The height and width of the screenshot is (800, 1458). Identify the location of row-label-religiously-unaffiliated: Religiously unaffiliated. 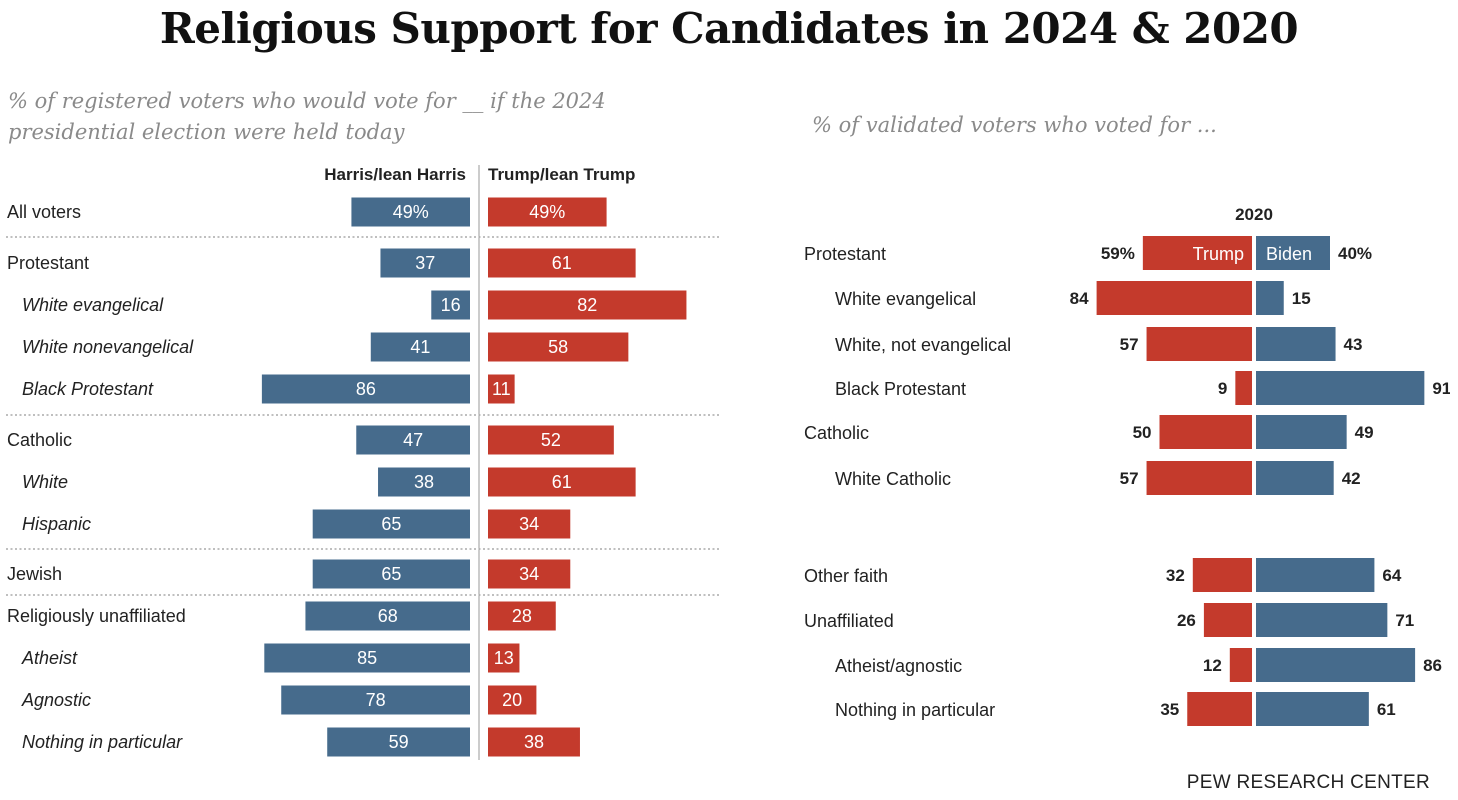
(96, 616).